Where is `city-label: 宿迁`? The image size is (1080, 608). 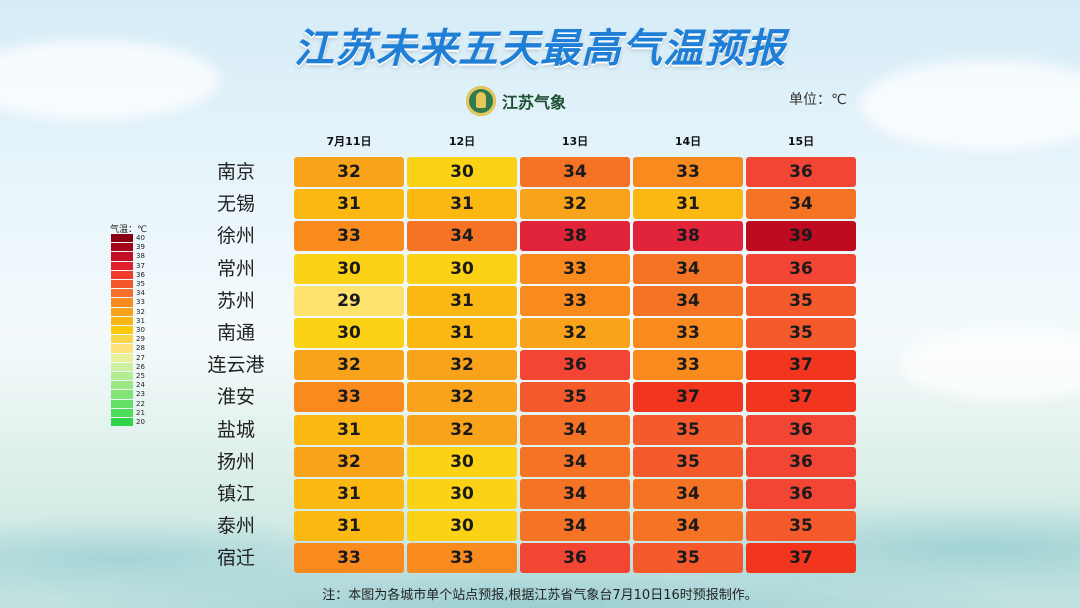 city-label: 宿迁 is located at coordinates (235, 558).